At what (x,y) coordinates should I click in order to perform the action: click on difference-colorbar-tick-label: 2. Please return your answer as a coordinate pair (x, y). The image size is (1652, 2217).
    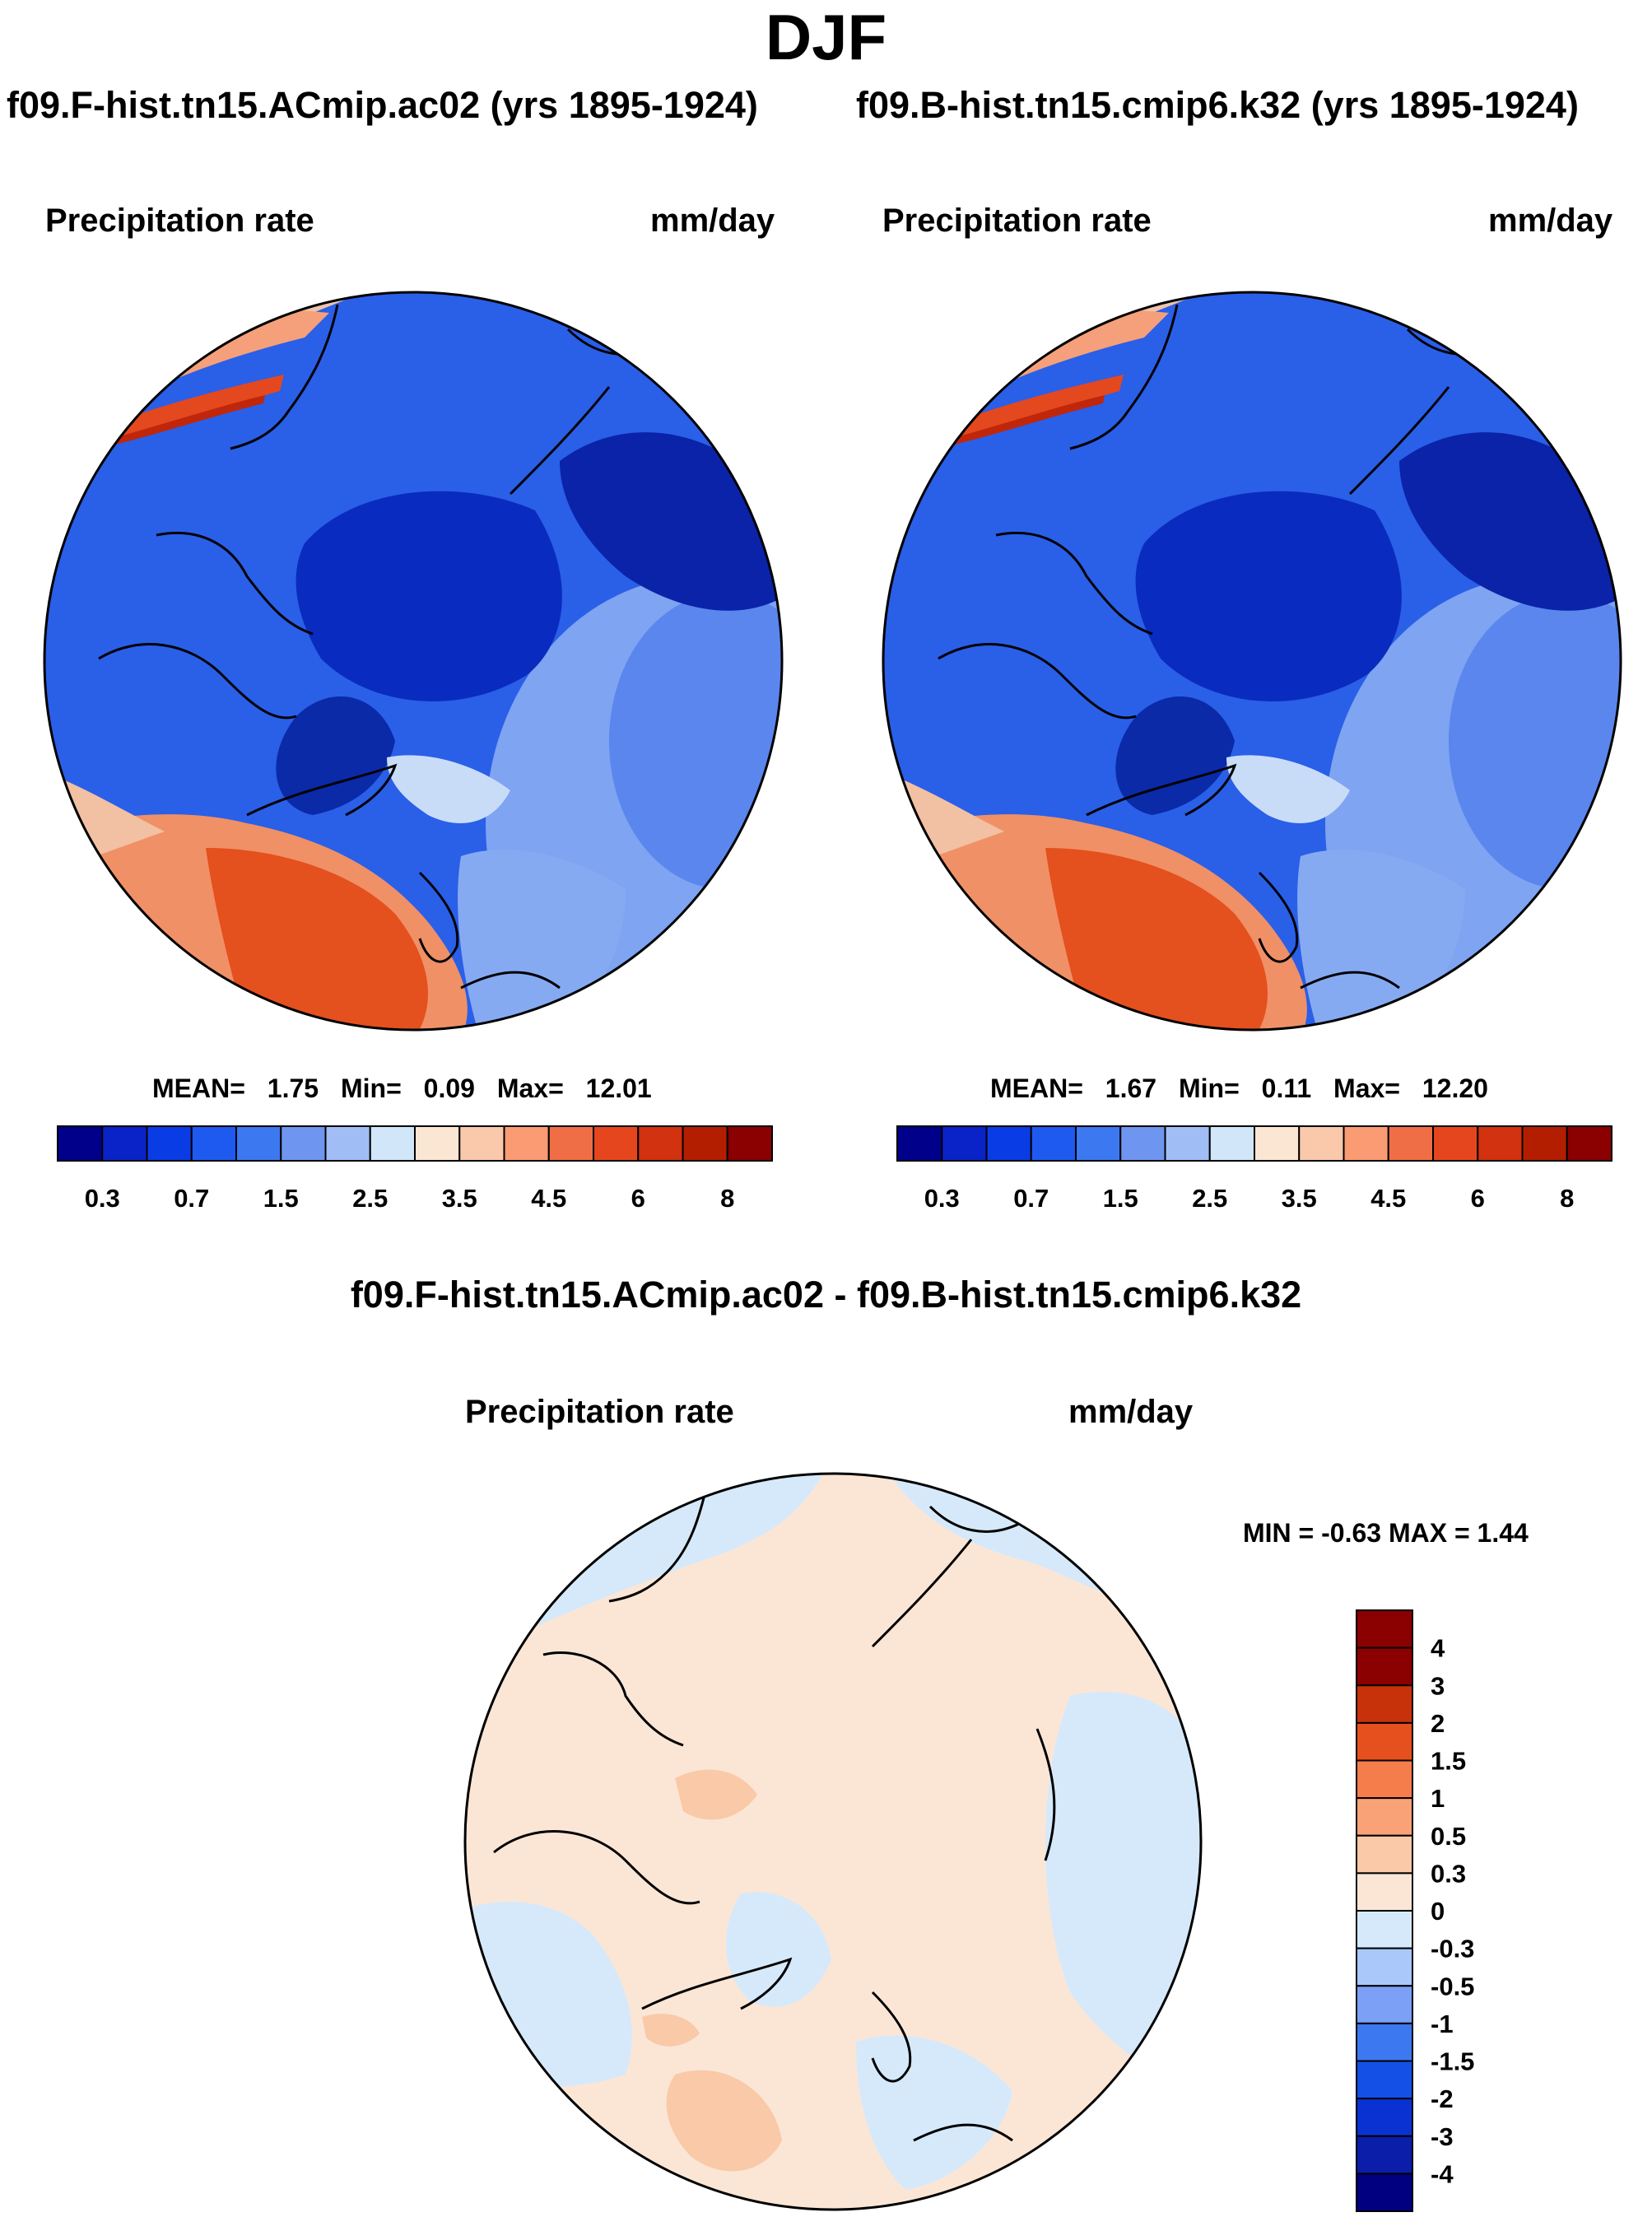
    Looking at the image, I should click on (1438, 1724).